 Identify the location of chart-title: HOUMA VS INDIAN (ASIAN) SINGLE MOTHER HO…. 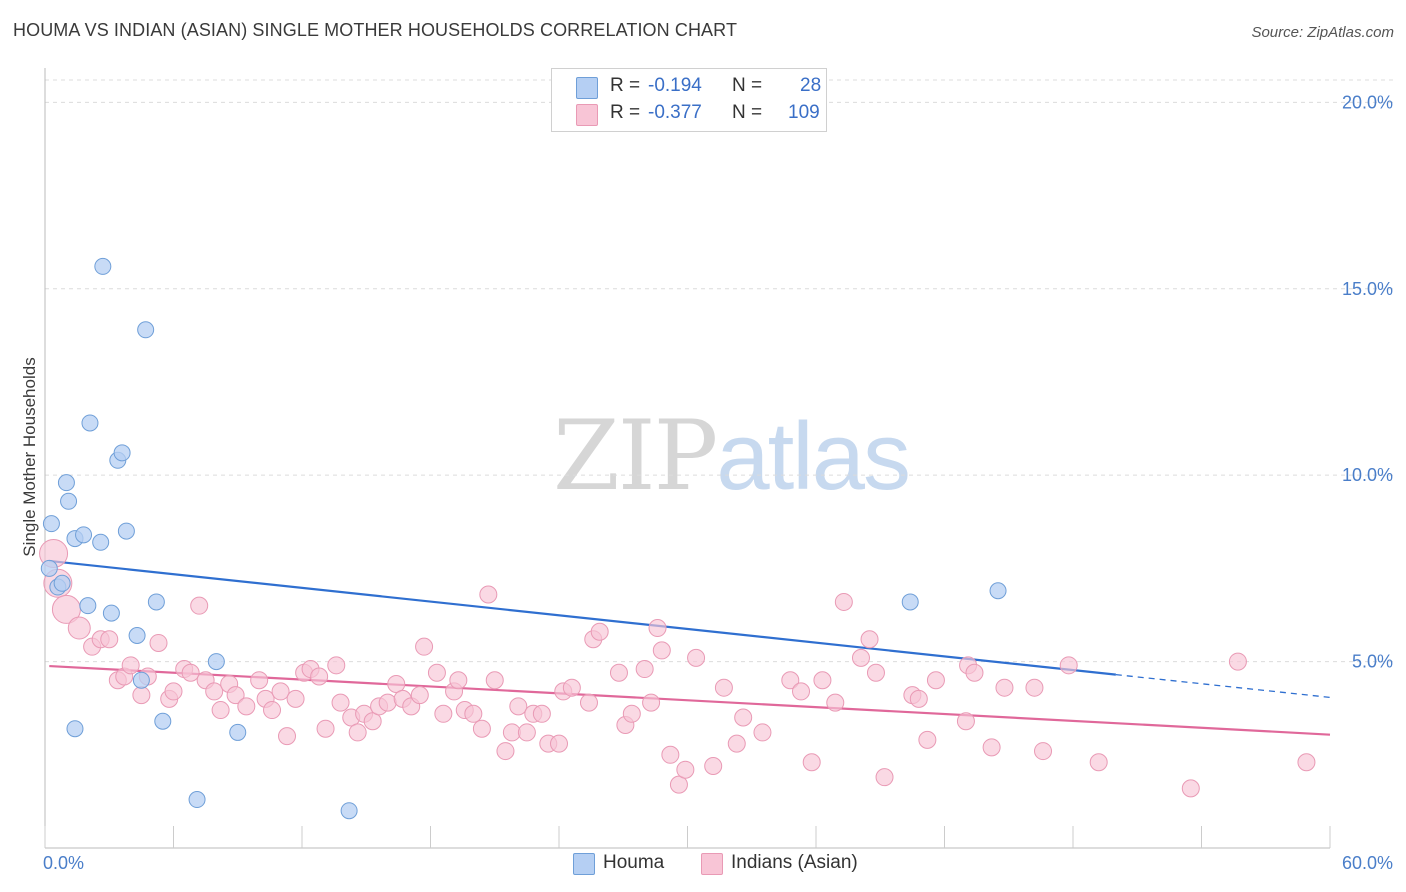
(375, 30).